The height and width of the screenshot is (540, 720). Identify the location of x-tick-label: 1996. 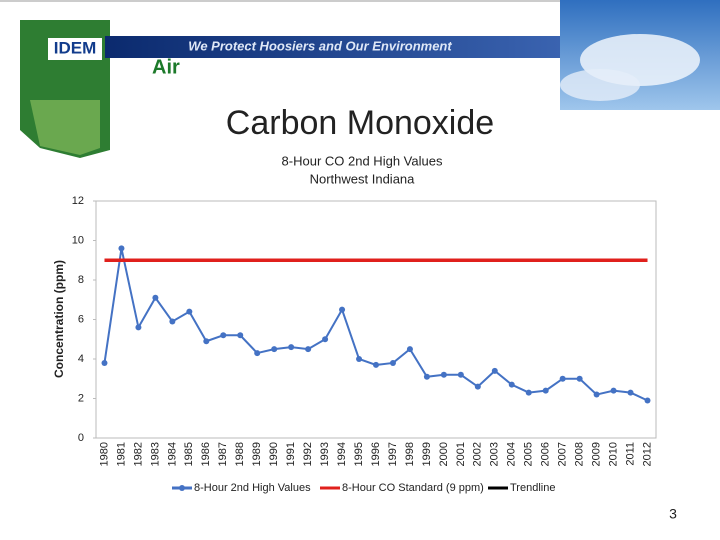
(376, 454).